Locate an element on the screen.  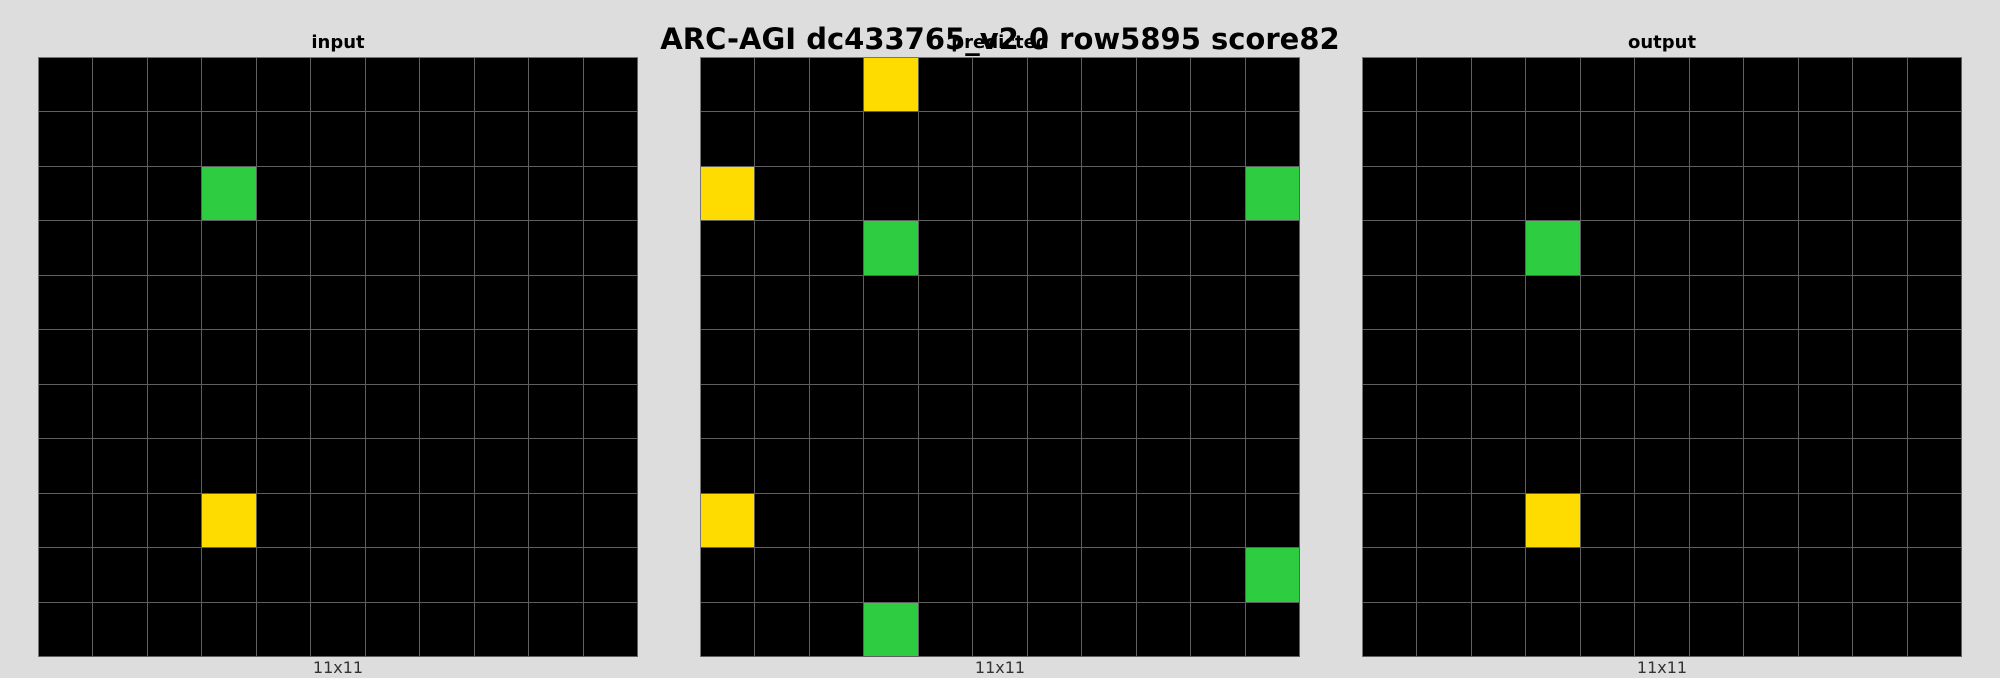
output-panel-title: output is located at coordinates (1662, 42).